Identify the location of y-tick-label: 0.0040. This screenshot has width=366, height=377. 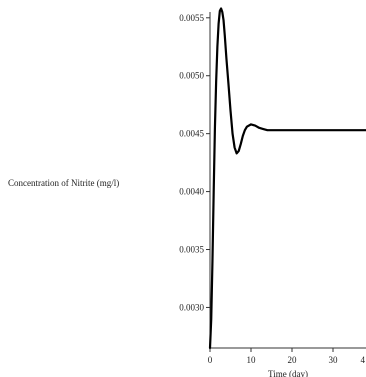
(191, 192).